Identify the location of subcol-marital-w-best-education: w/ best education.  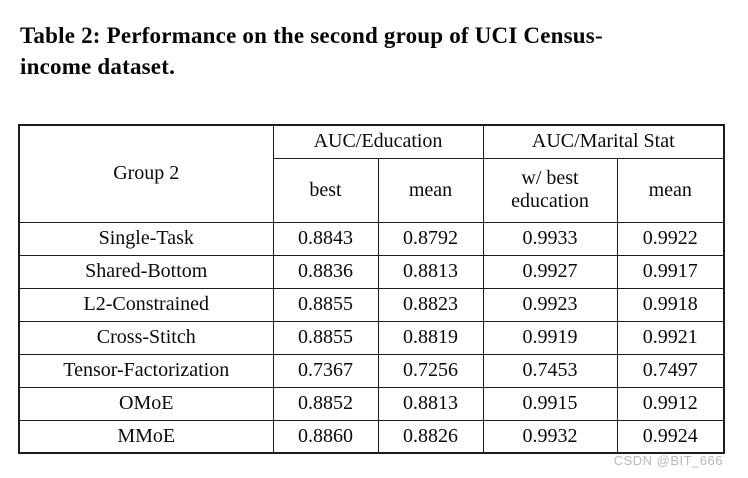
(550, 190).